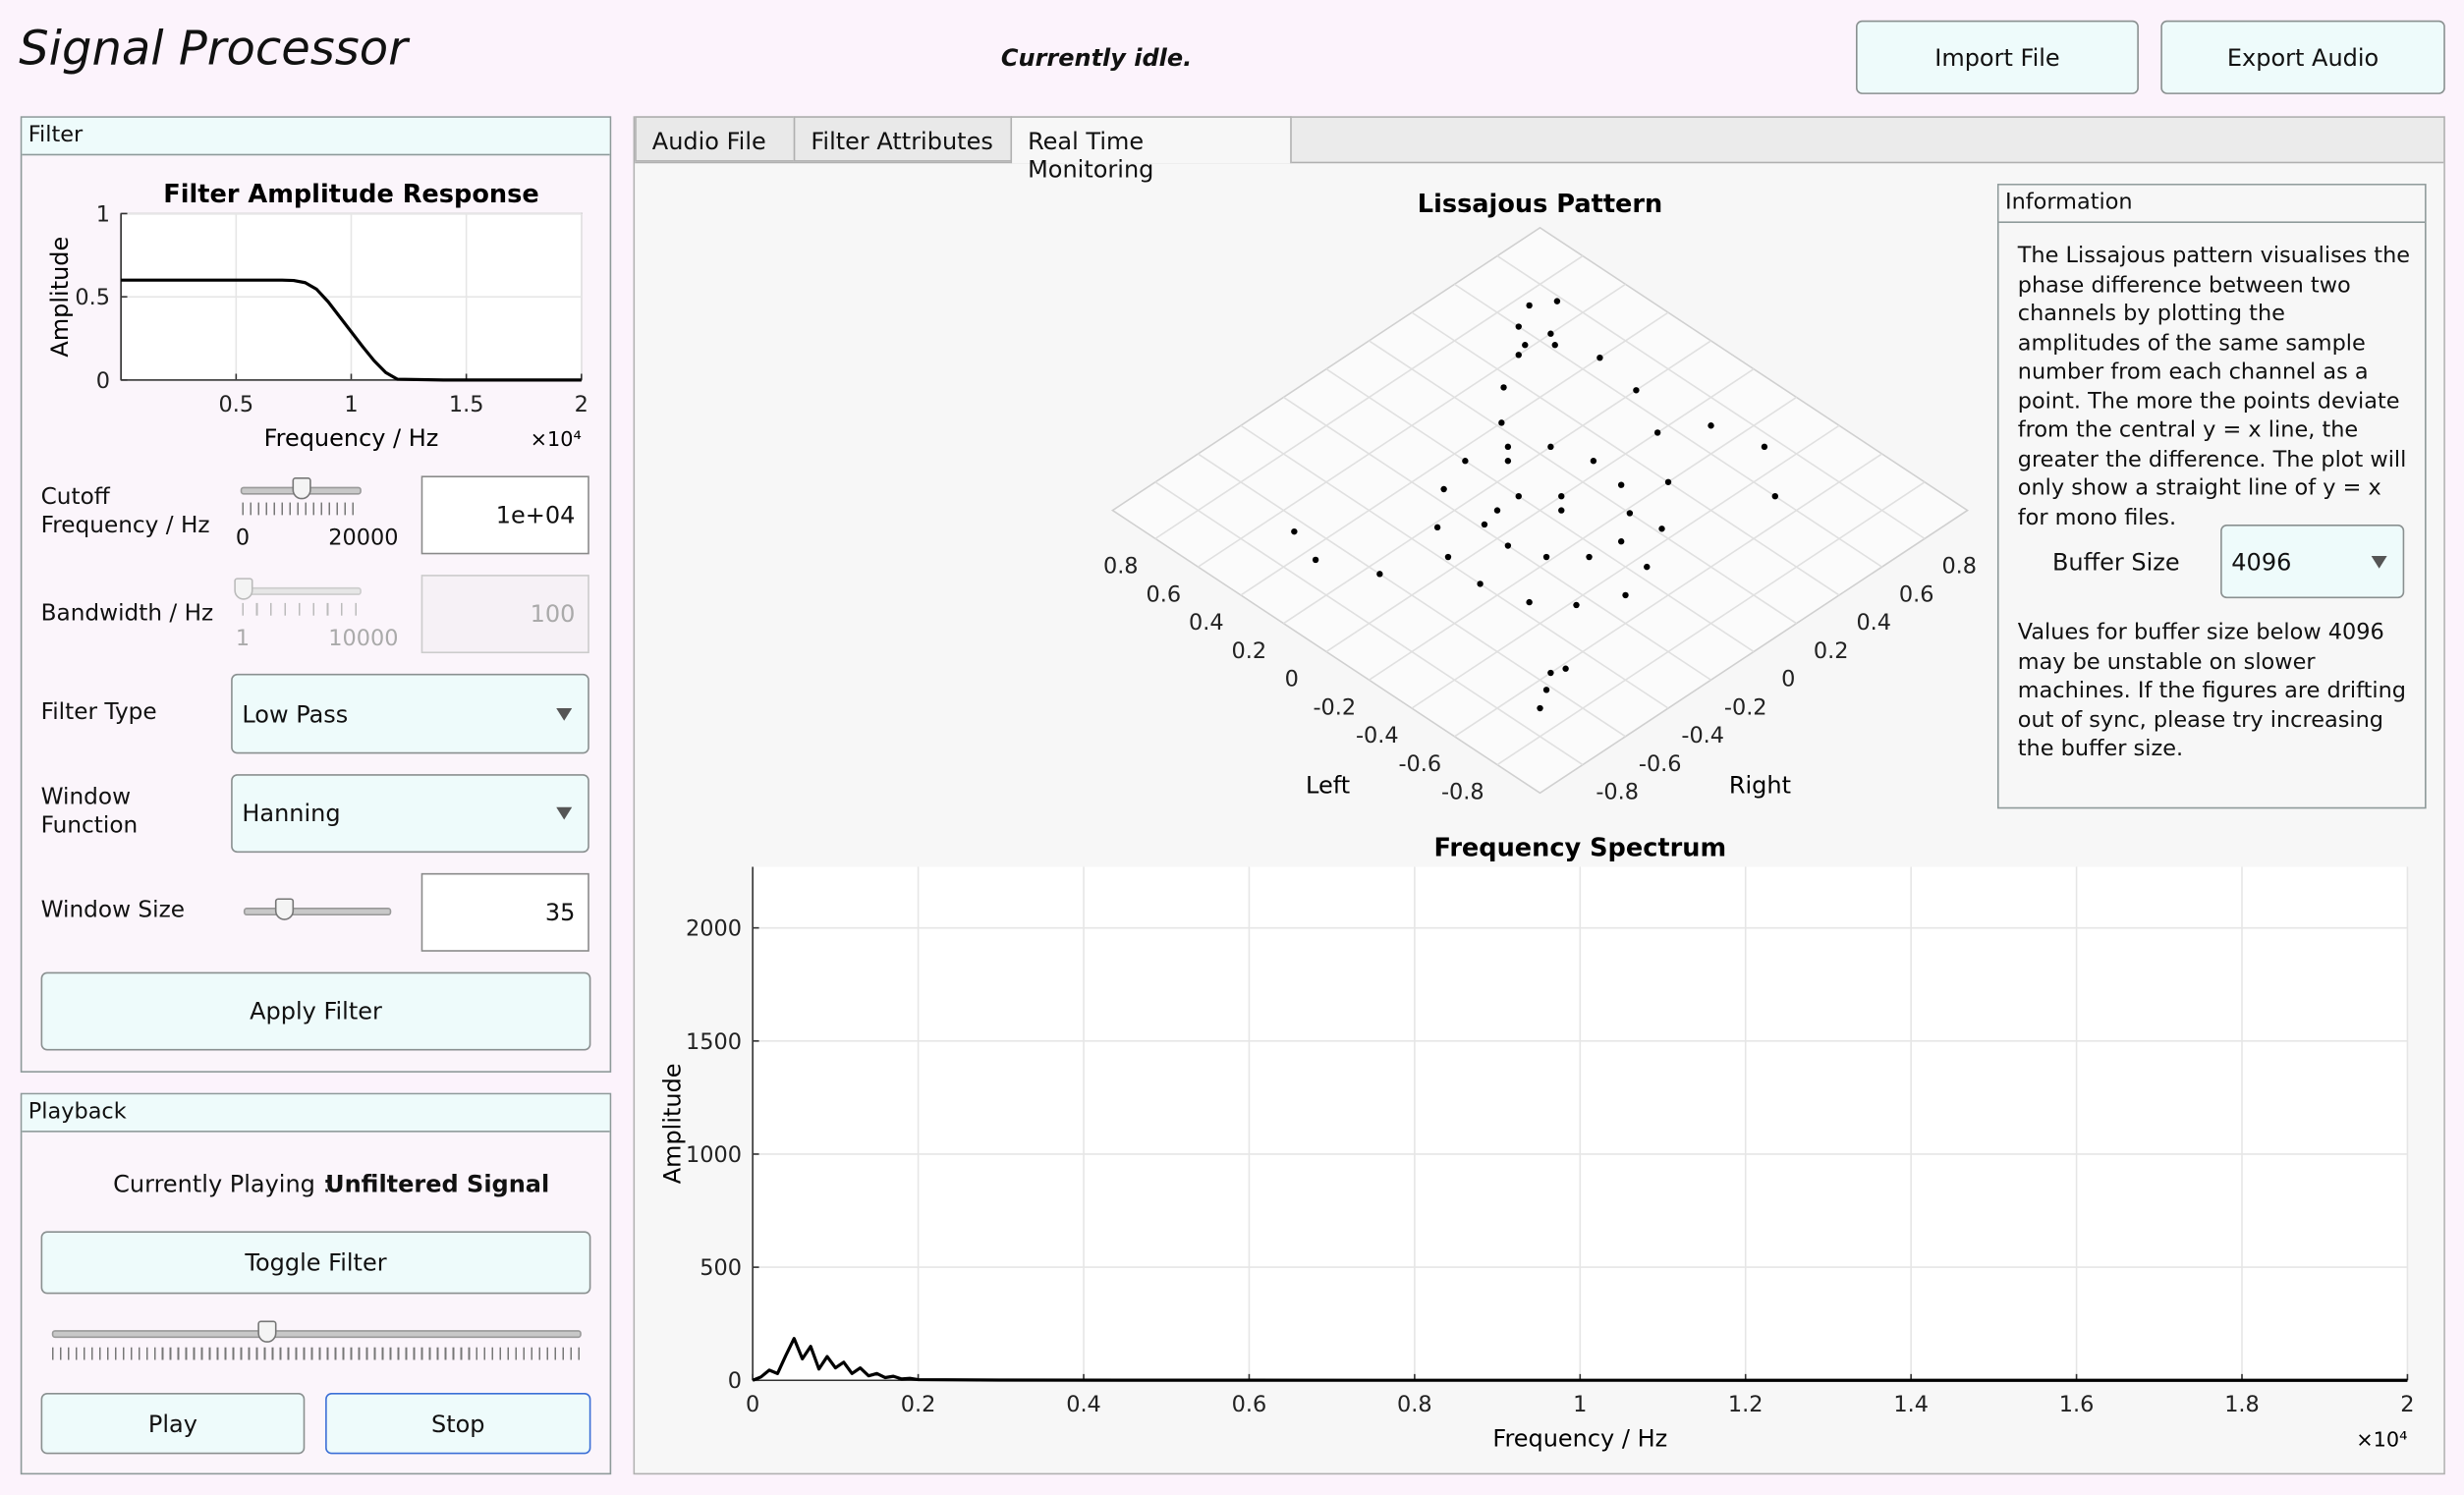 The width and height of the screenshot is (2464, 1495). I want to click on x-tick-label: 1.5, so click(466, 405).